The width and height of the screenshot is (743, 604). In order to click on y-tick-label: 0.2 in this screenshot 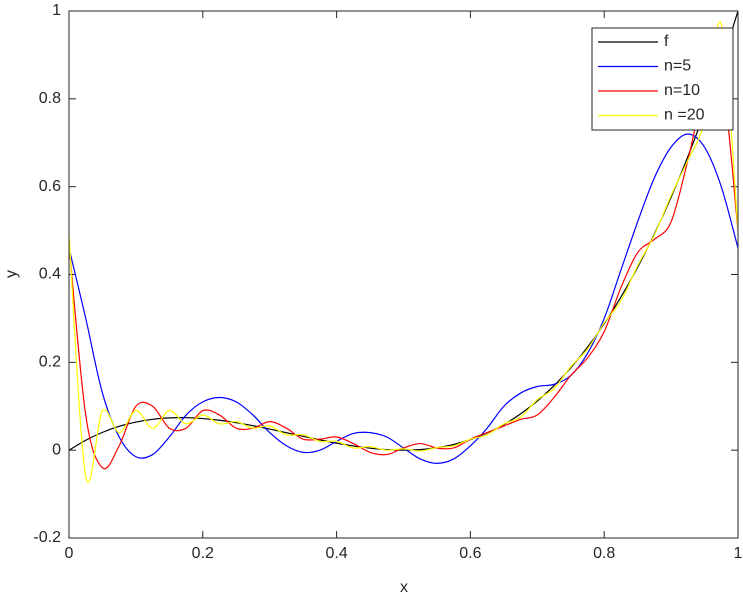, I will do `click(50, 362)`.